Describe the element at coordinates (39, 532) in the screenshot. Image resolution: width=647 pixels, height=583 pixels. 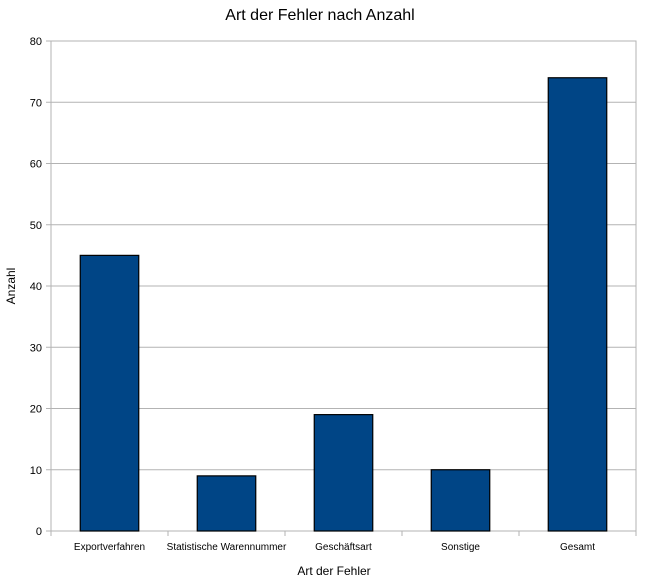
I see `y-tick-label: 0` at that location.